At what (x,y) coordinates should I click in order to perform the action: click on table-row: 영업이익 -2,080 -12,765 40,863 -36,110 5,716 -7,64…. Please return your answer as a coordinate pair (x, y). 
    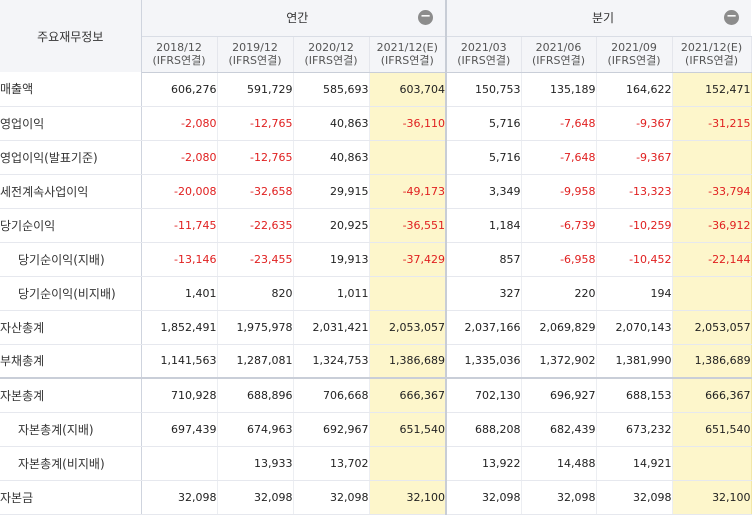
    Looking at the image, I should click on (376, 123).